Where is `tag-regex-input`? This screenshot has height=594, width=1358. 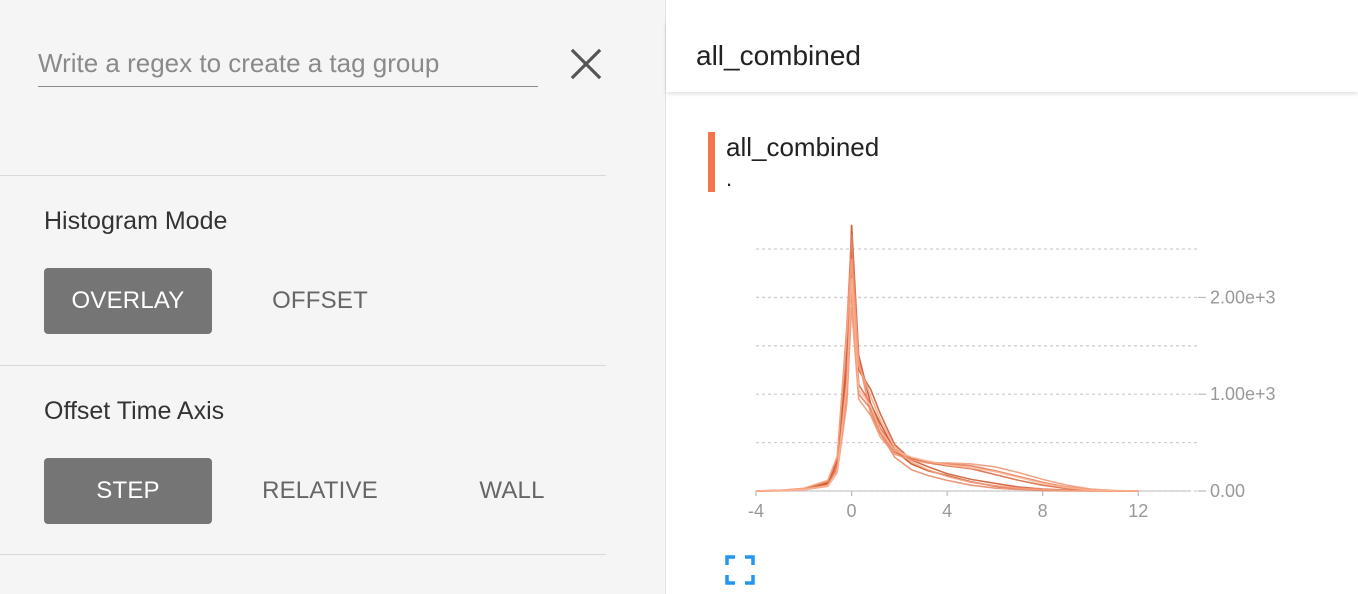 tag-regex-input is located at coordinates (288, 63).